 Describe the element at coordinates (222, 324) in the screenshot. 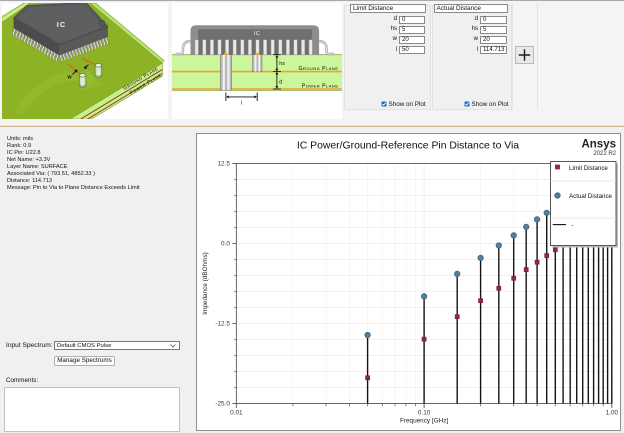

I see `svg-text: -12.5` at that location.